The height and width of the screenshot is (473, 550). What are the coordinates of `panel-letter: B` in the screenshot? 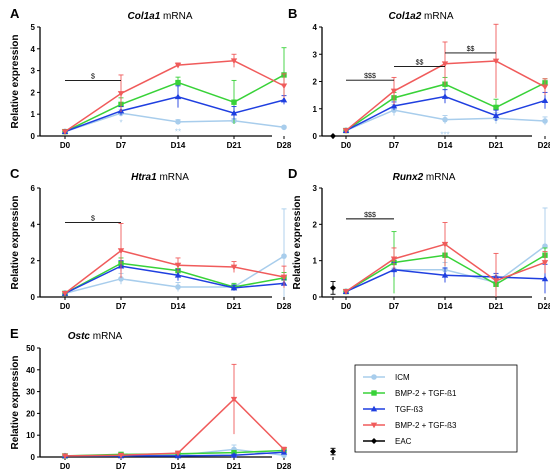 It's located at (292, 13).